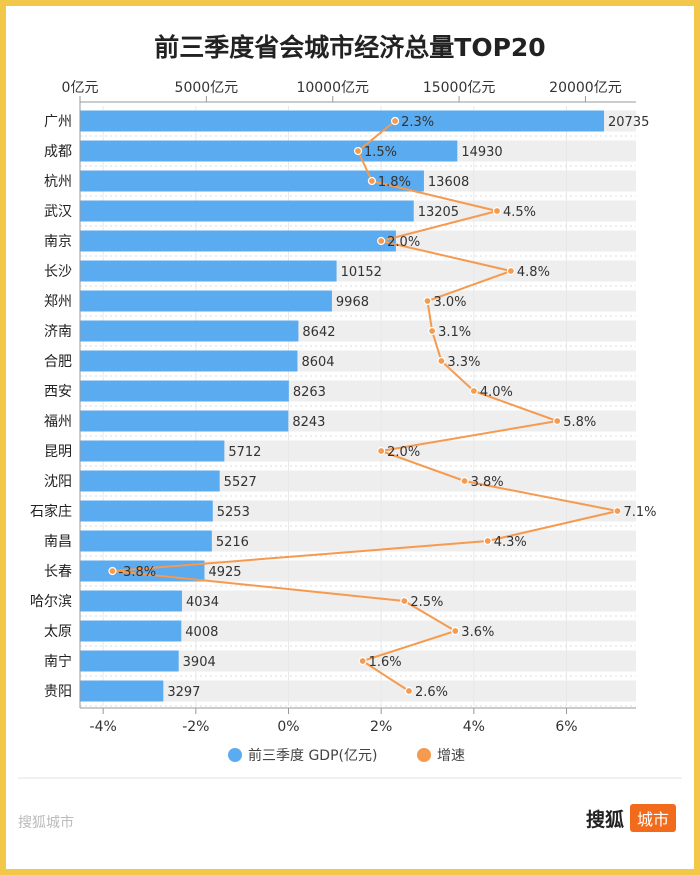 The image size is (700, 875). What do you see at coordinates (288, 727) in the screenshot?
I see `bottom-axis-tick-label: 0%` at bounding box center [288, 727].